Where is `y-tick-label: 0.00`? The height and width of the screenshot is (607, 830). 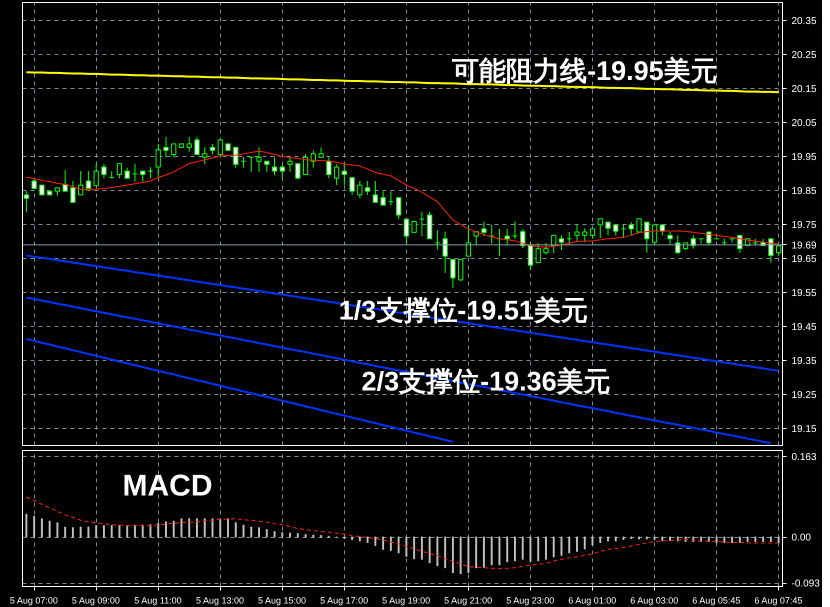 y-tick-label: 0.00 is located at coordinates (802, 538).